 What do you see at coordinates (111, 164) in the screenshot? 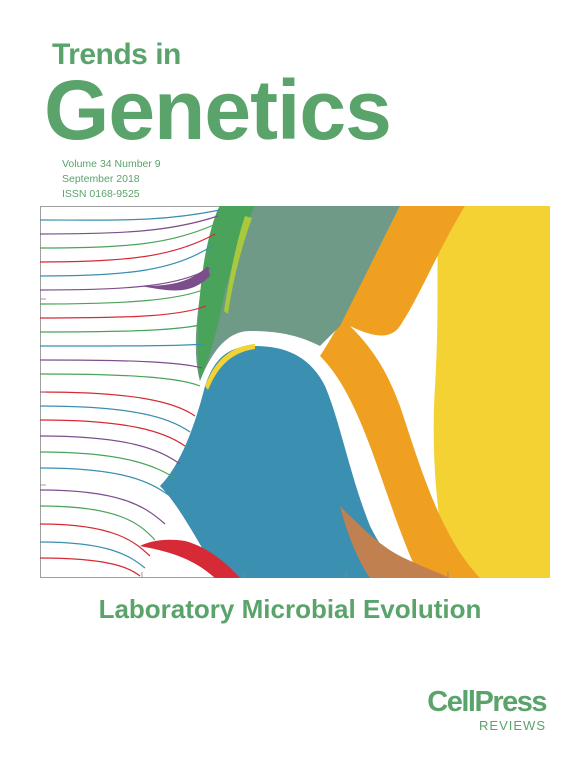
I see `issue-volume: Volume 34 Number 9` at bounding box center [111, 164].